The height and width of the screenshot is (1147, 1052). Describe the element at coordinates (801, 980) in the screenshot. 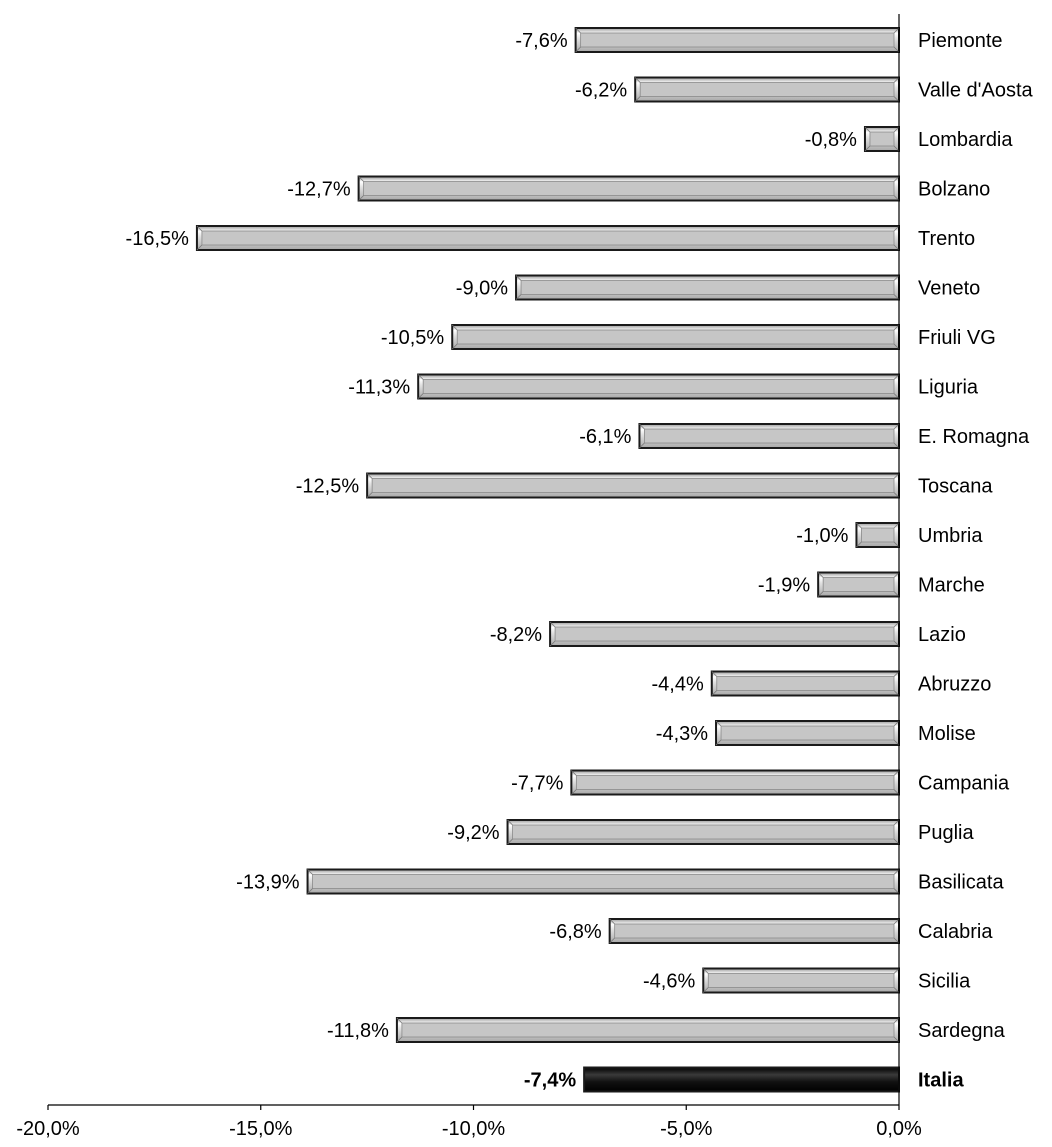

I see `bar-sicilia` at that location.